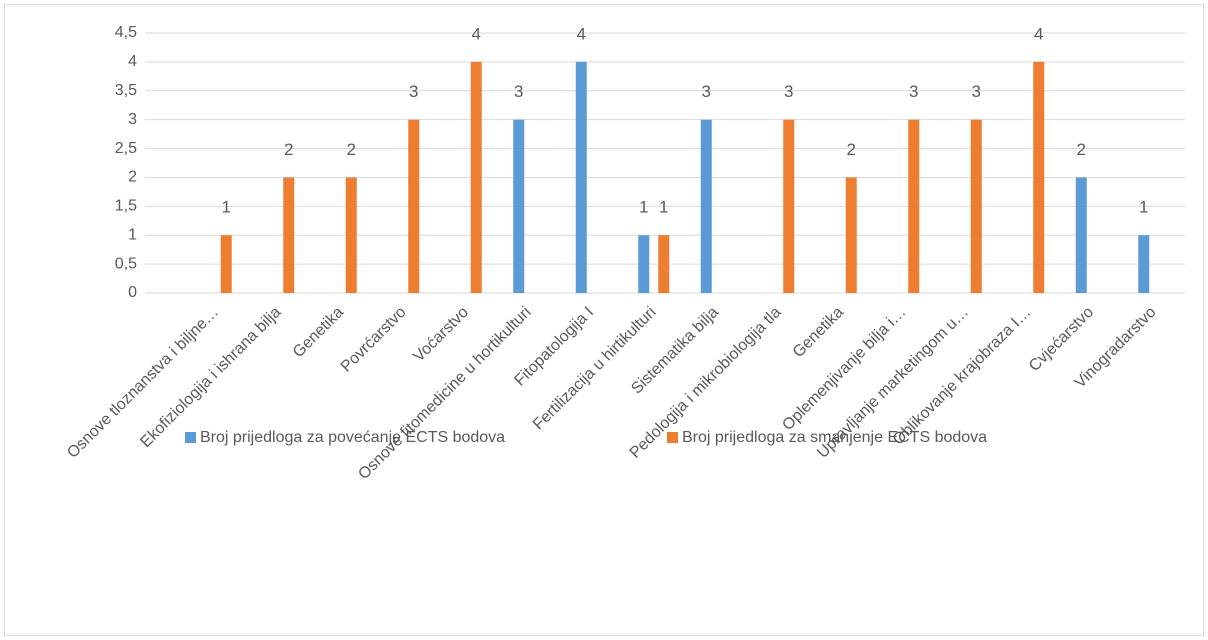  Describe the element at coordinates (132, 234) in the screenshot. I see `y-tick-label: 1` at that location.